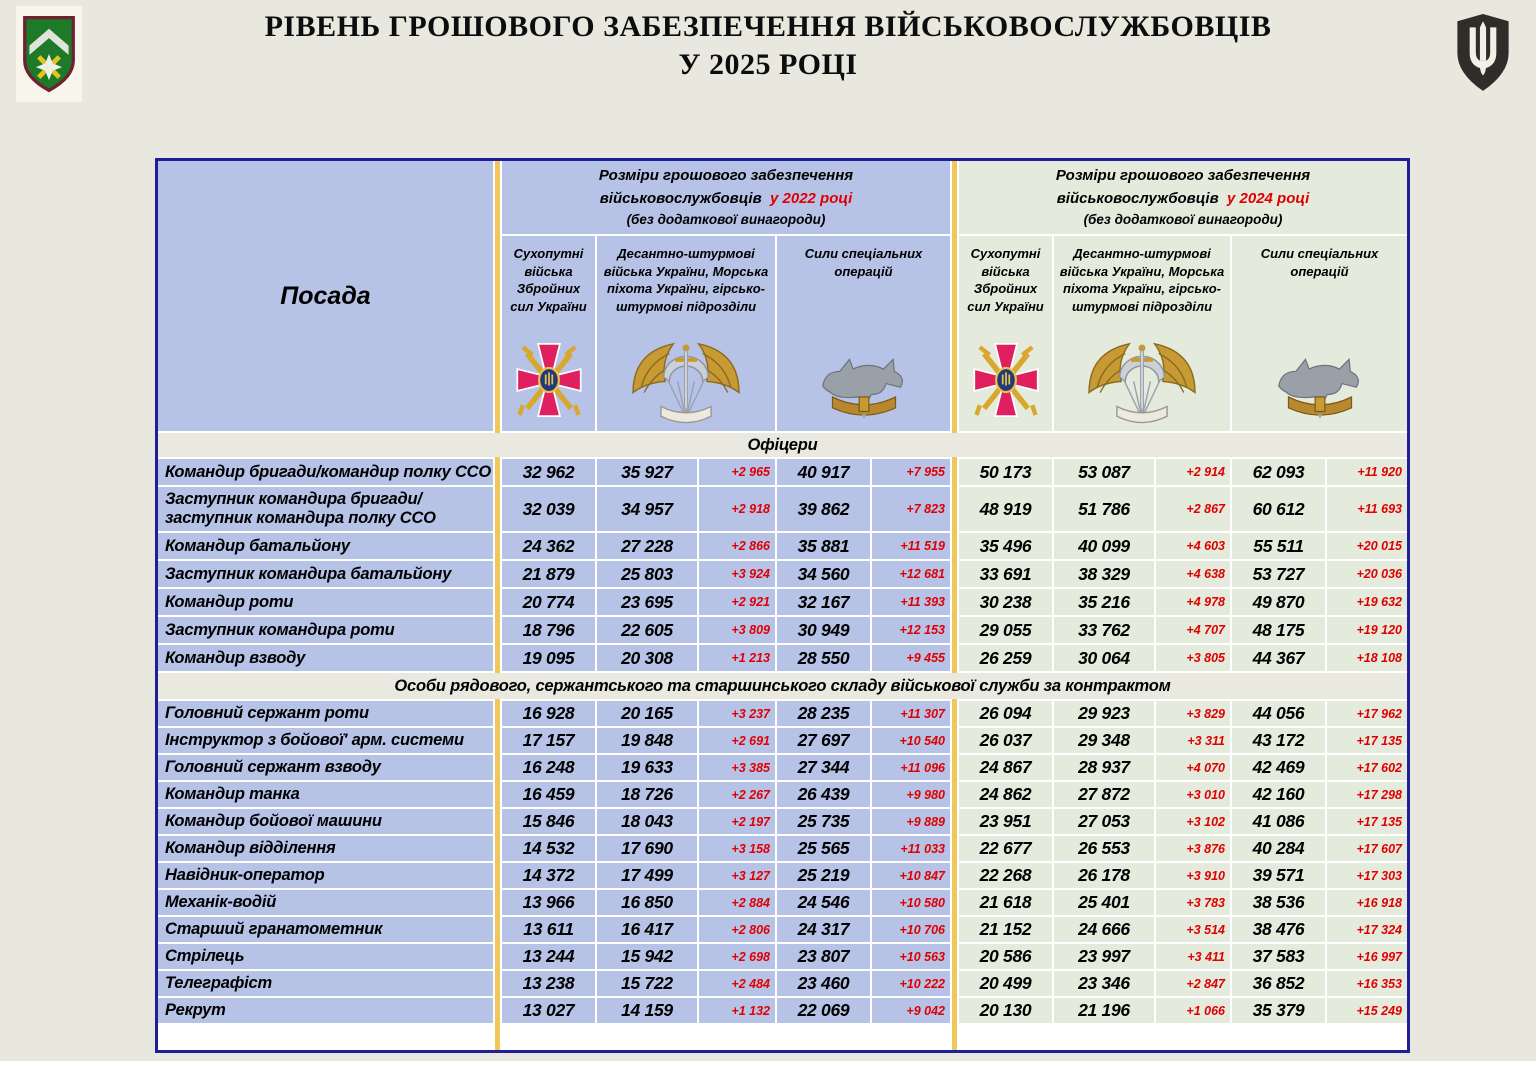 Image resolution: width=1536 pixels, height=1087 pixels. Describe the element at coordinates (548, 472) in the screenshot. I see `salary-value: 32 962` at that location.